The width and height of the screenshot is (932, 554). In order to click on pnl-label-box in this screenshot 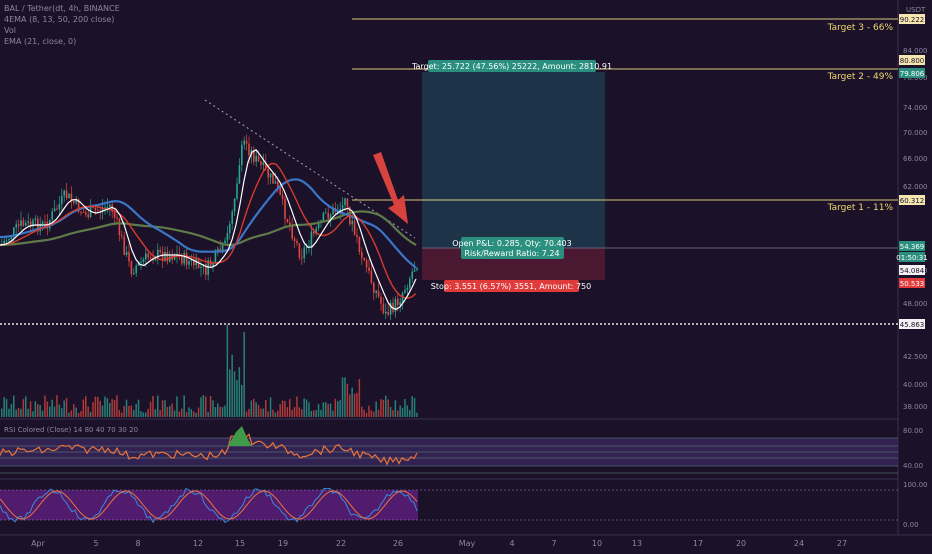, I will do `click(512, 248)`.